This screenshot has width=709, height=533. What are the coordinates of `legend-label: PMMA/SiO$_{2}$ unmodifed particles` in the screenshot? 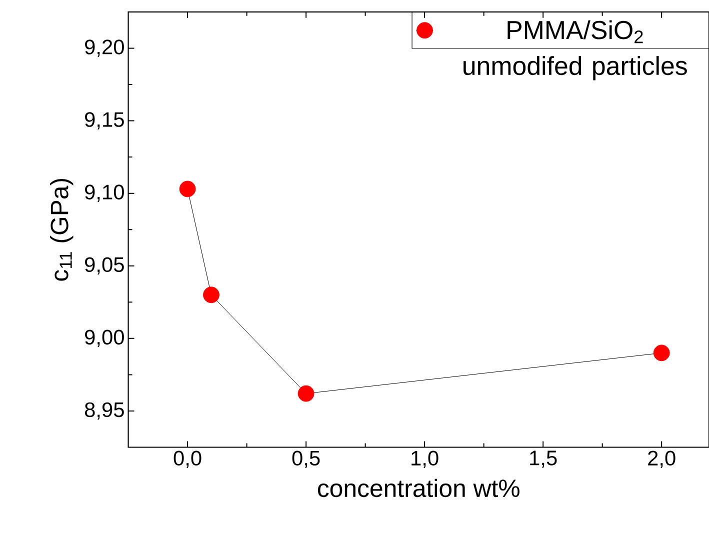 It's located at (575, 50).